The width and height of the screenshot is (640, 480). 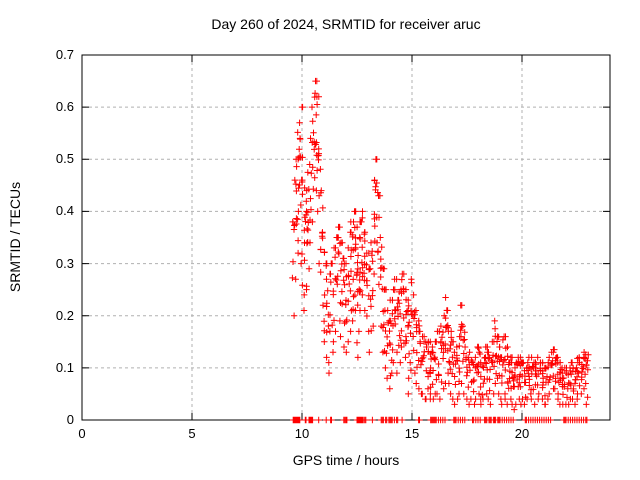 What do you see at coordinates (412, 433) in the screenshot?
I see `x-tick-label: 15` at bounding box center [412, 433].